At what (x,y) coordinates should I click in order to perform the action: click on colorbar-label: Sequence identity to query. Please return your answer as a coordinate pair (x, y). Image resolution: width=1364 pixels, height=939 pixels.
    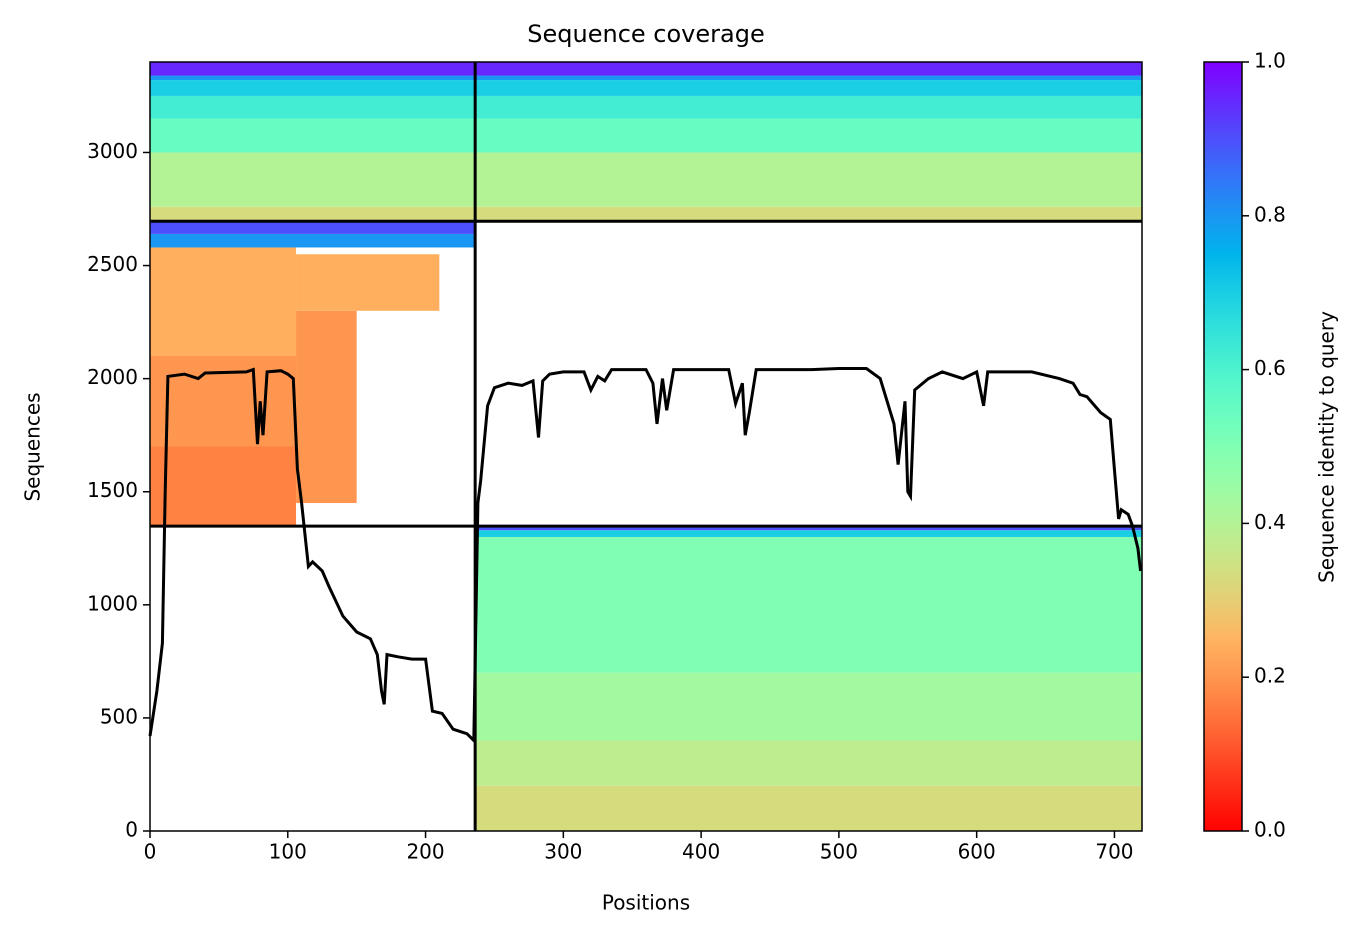
    Looking at the image, I should click on (1327, 447).